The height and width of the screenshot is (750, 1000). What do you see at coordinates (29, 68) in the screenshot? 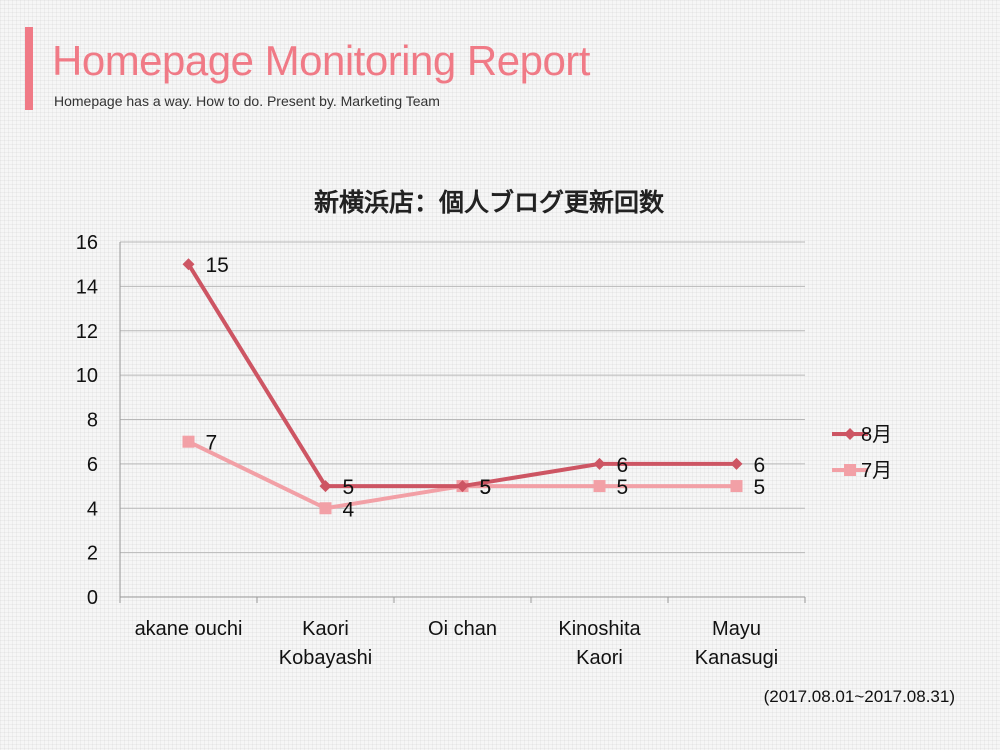
I see `title-accent-bar` at bounding box center [29, 68].